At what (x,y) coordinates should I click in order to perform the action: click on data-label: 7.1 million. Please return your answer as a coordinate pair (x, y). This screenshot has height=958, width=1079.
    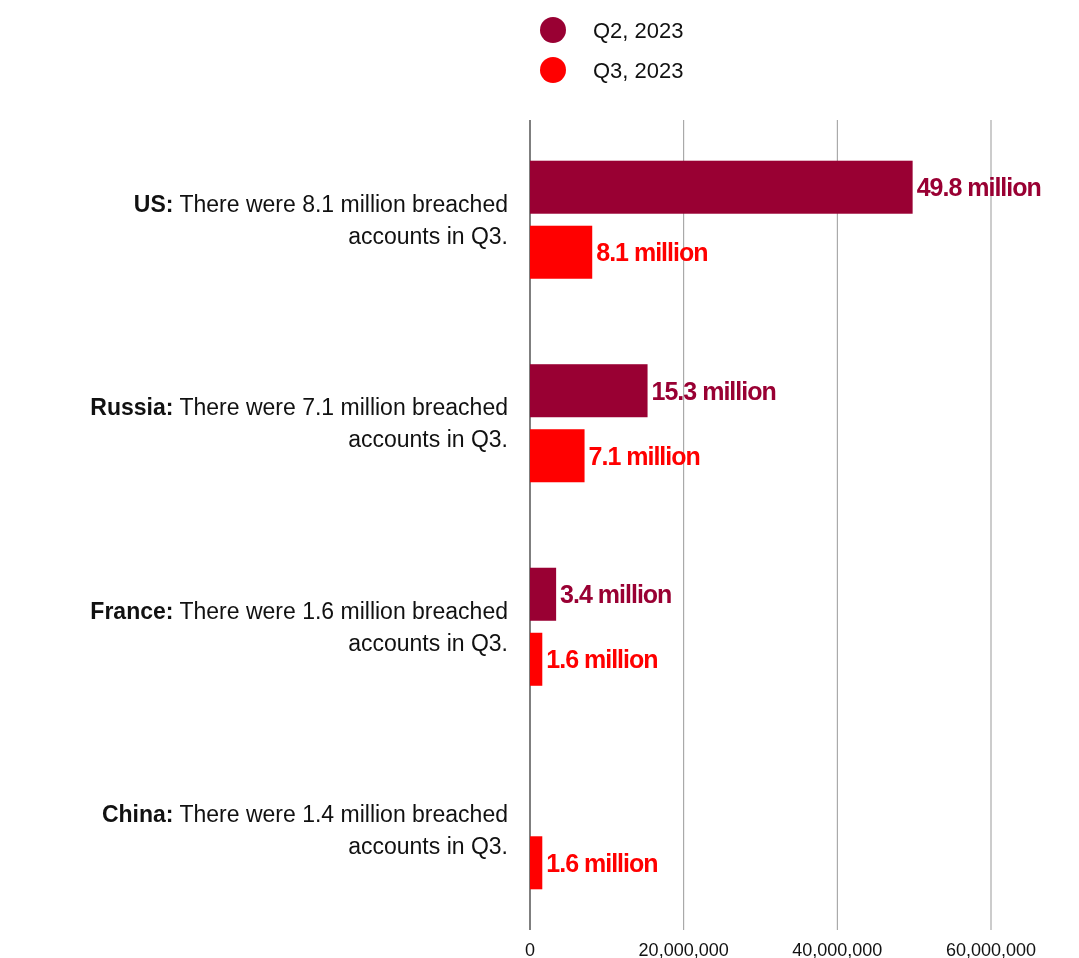
    Looking at the image, I should click on (644, 455).